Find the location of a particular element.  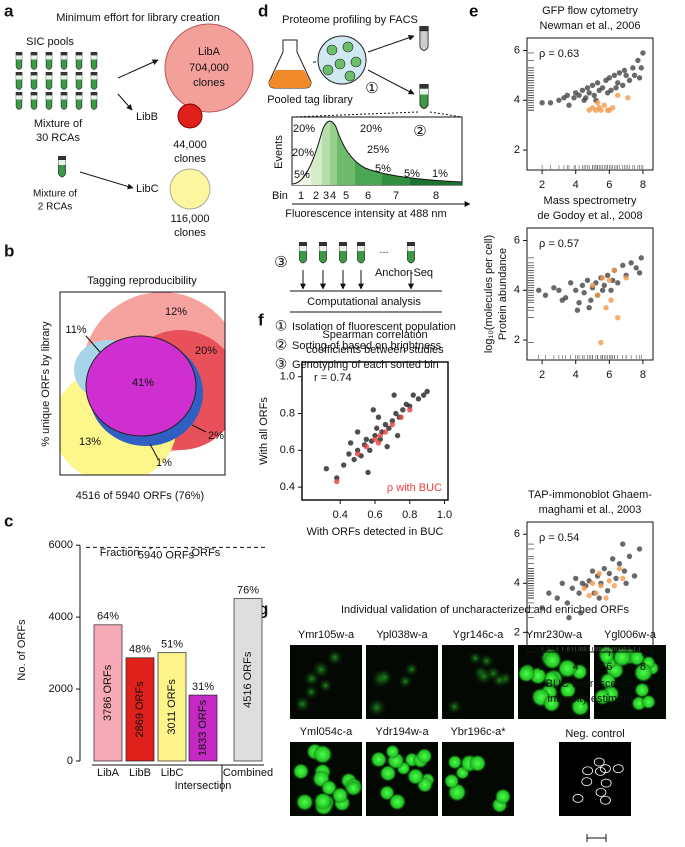

step-text: Isolation of fluorescent population is located at coordinates (374, 327).